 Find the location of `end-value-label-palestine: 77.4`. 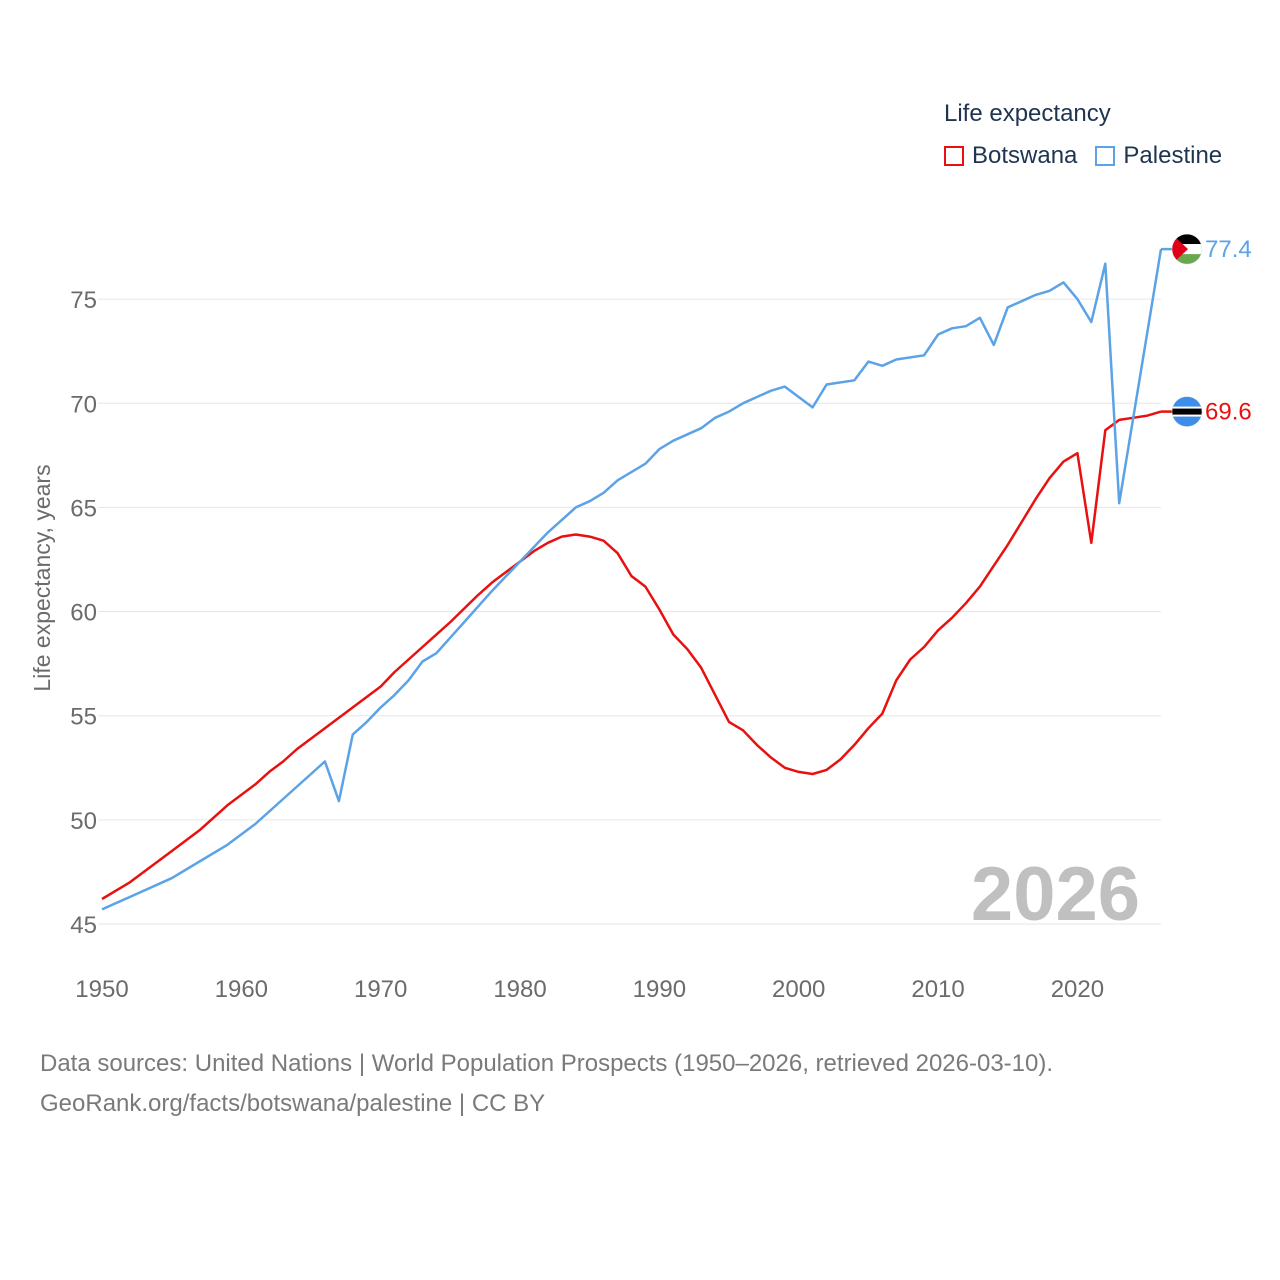

end-value-label-palestine: 77.4 is located at coordinates (1228, 249).